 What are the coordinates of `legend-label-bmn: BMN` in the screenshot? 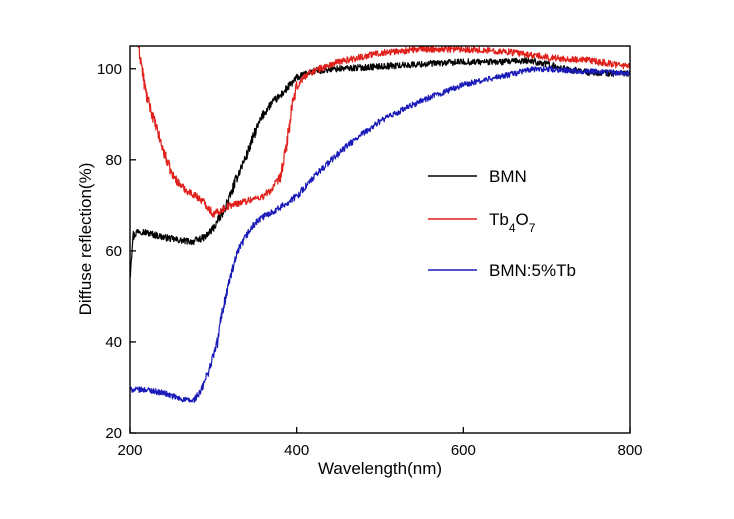 It's located at (508, 176).